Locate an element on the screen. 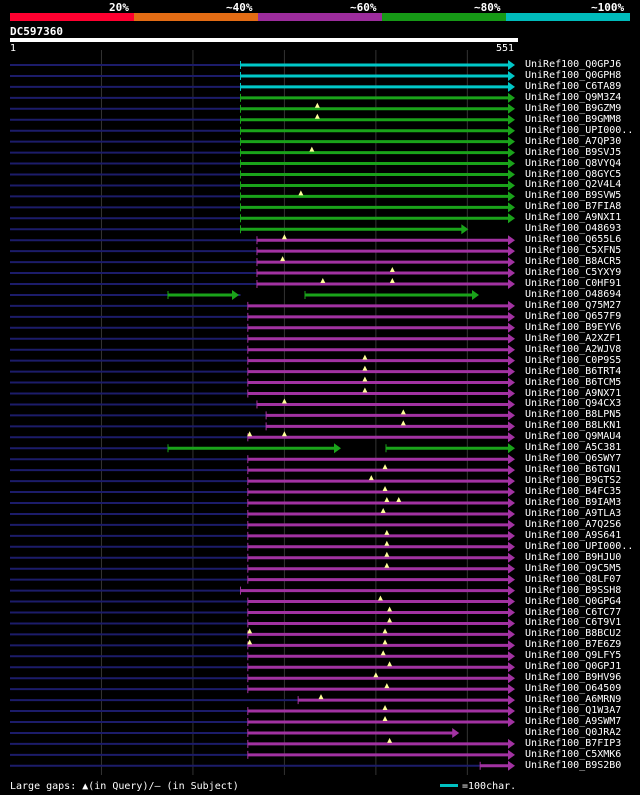 The image size is (640, 795). hit-name-link: UniRef100_Q2V4L4 is located at coordinates (573, 185).